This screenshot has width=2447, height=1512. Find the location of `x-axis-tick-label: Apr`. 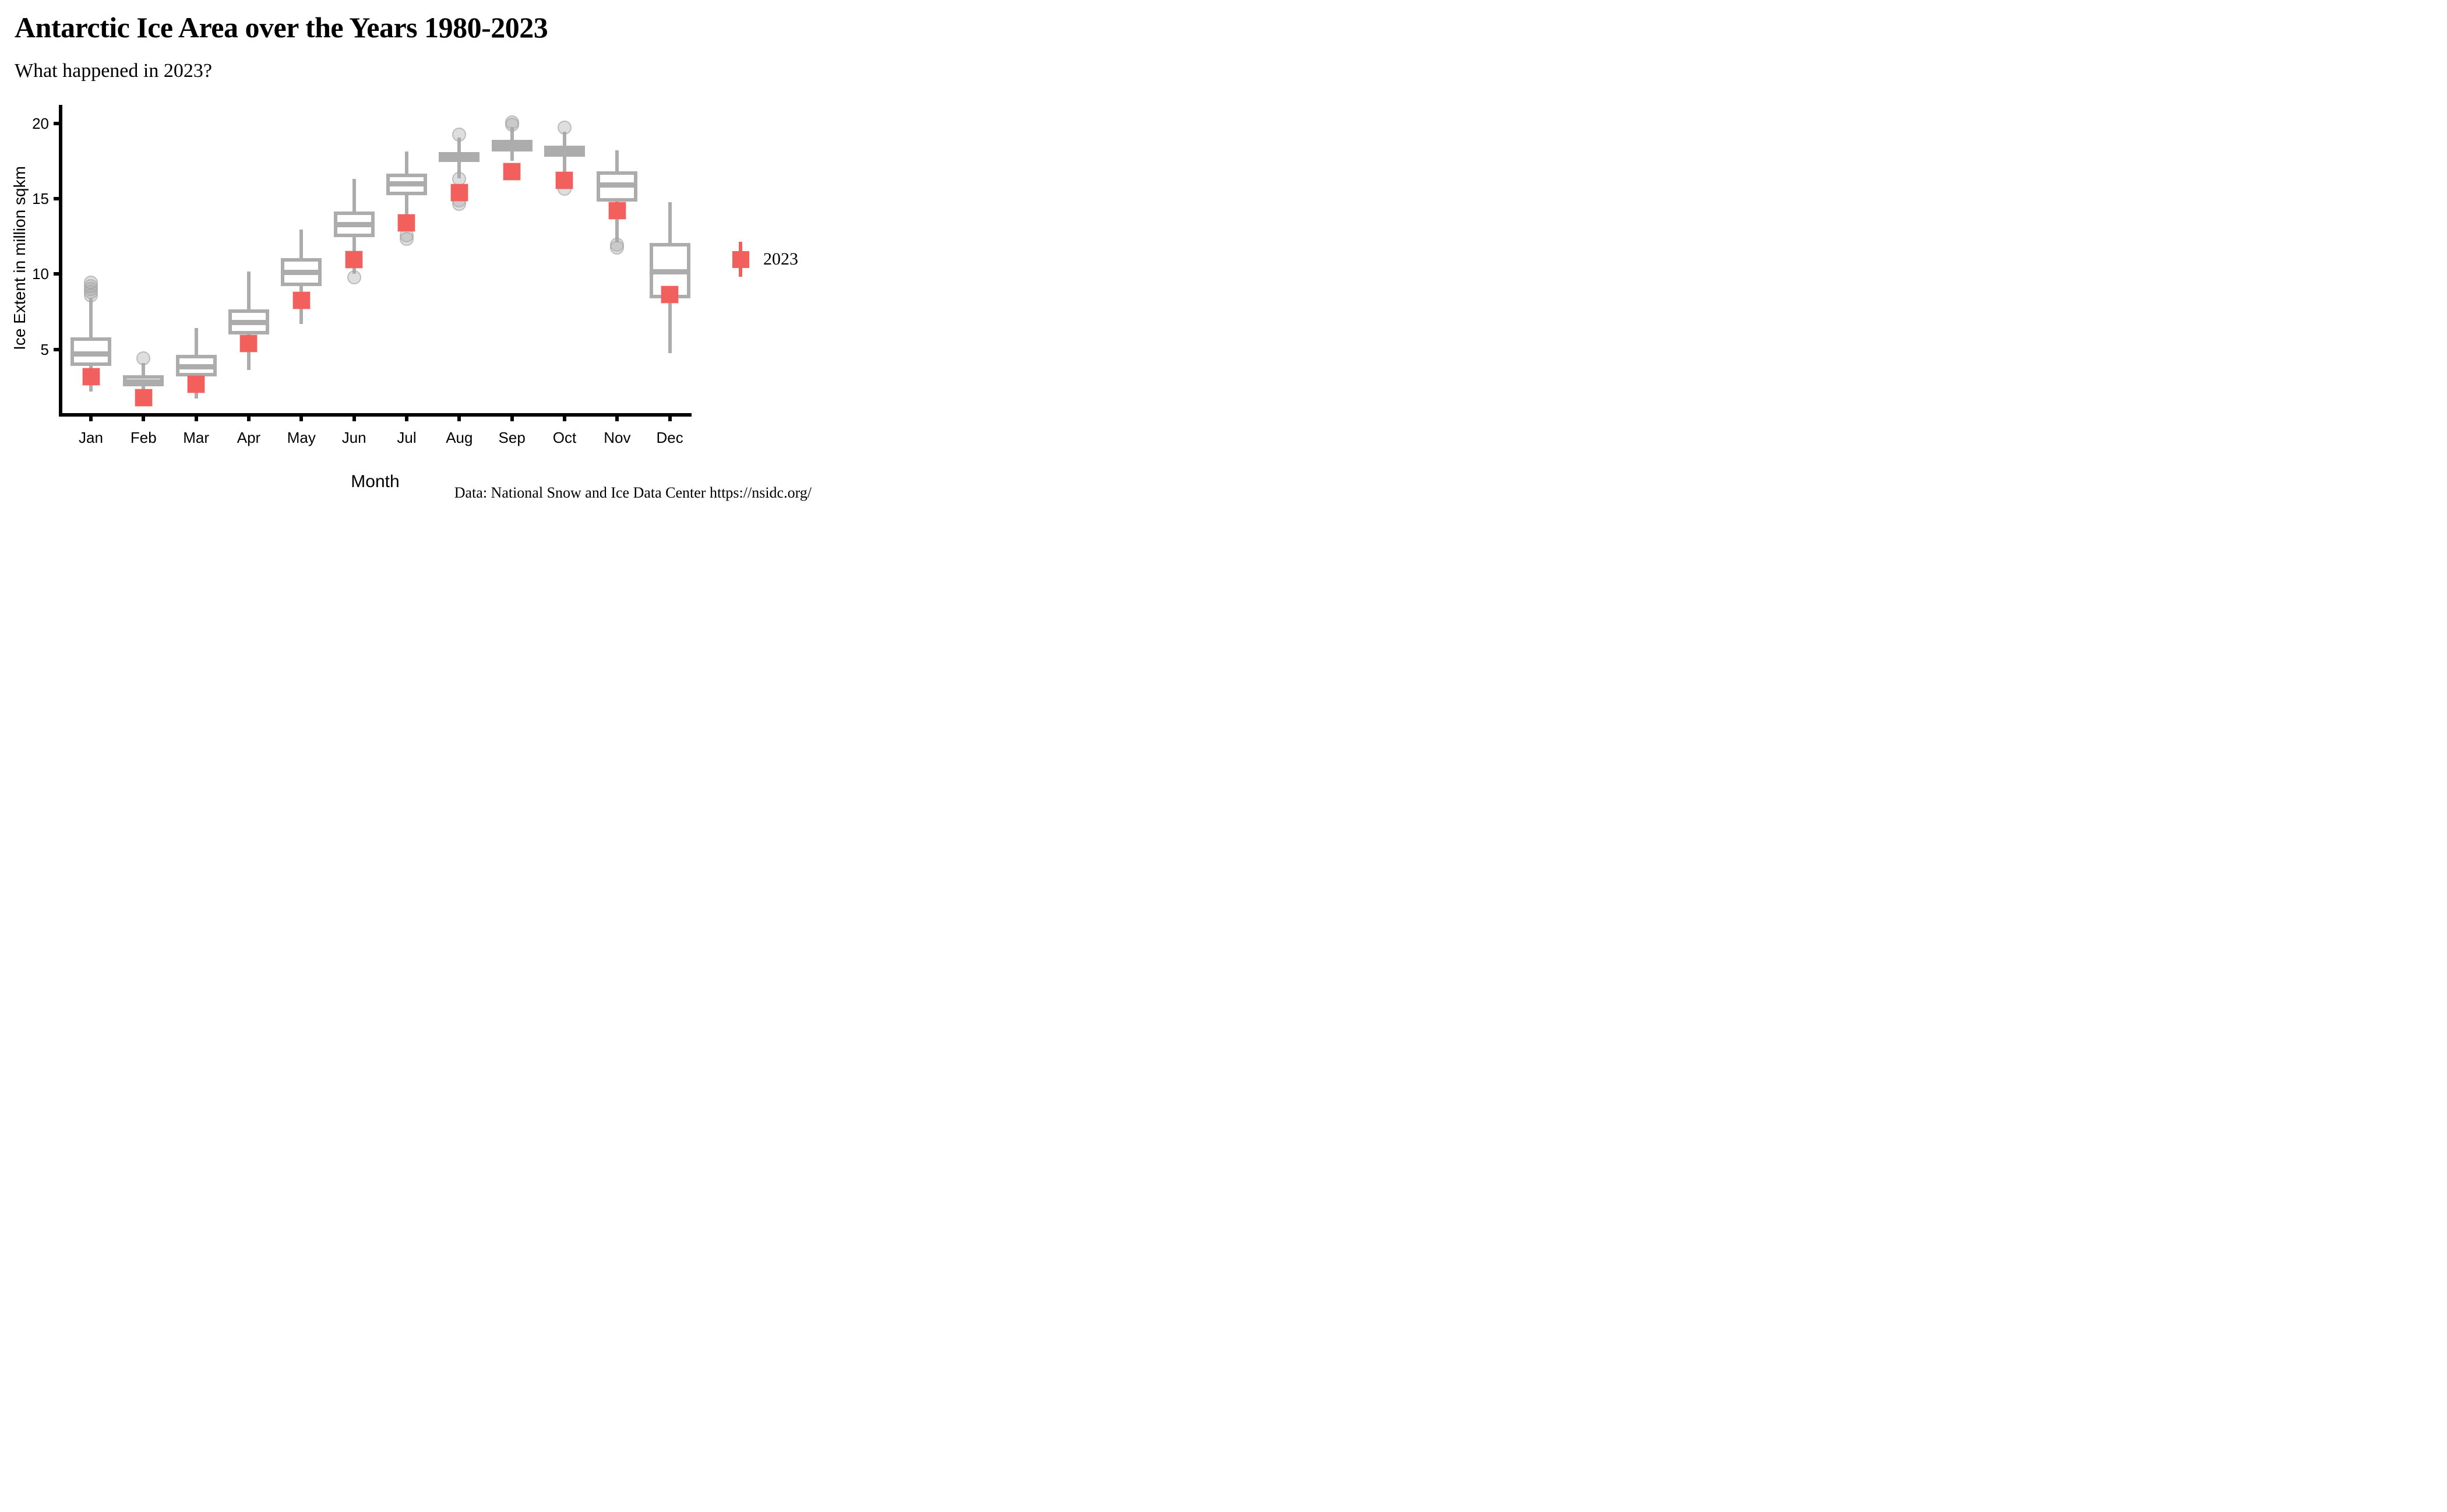

x-axis-tick-label: Apr is located at coordinates (249, 437).